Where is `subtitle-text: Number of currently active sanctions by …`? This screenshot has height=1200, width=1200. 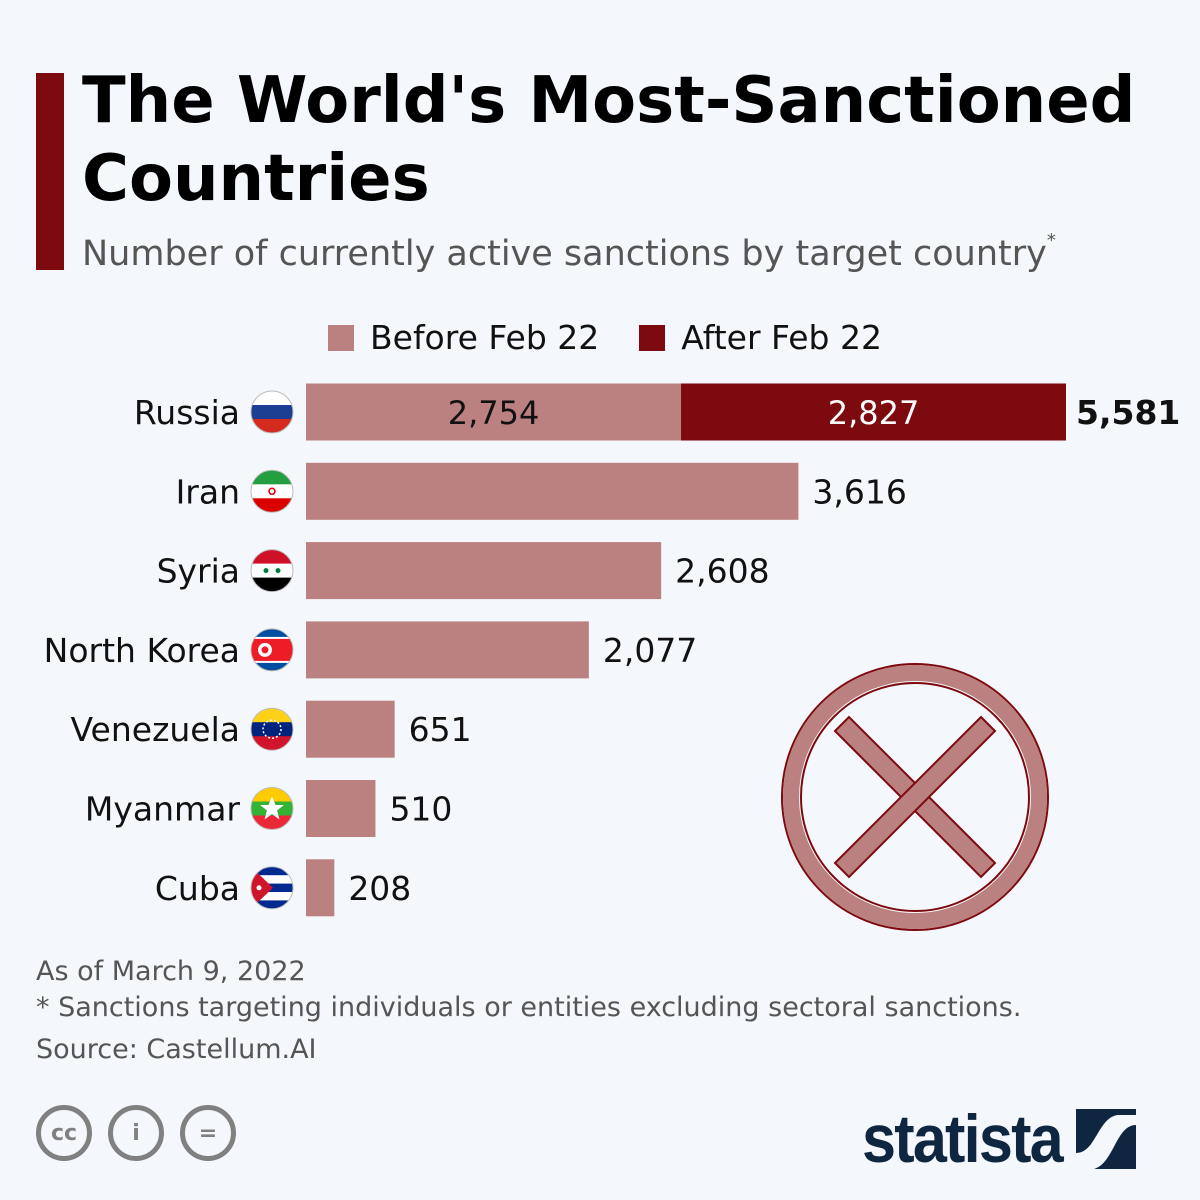
subtitle-text: Number of currently active sanctions by … is located at coordinates (564, 254).